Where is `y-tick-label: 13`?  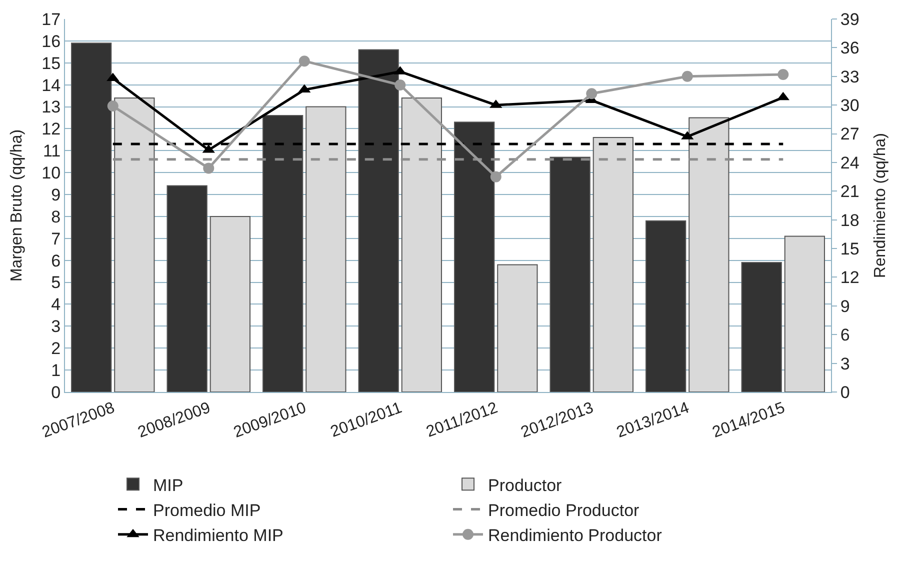 y-tick-label: 13 is located at coordinates (51, 107).